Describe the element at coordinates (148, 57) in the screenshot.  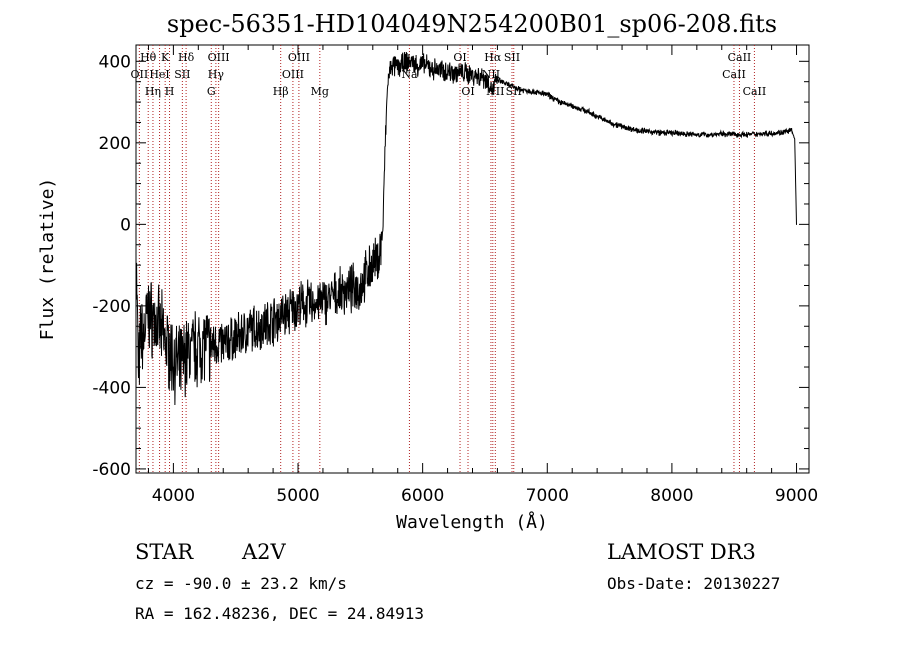
I see `line-label-1: Hθ` at that location.